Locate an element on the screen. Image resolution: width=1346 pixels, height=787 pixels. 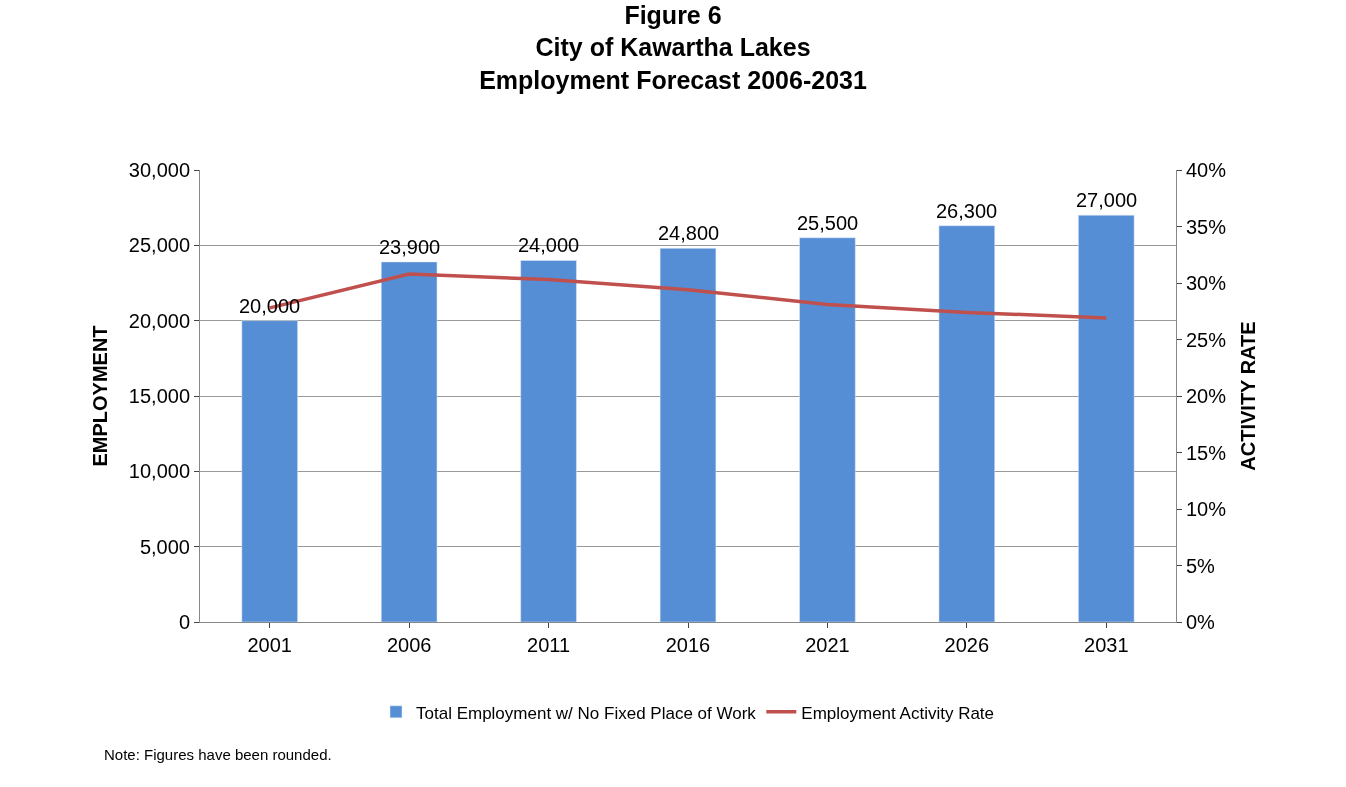
x-tick-label: 2026 is located at coordinates (967, 645).